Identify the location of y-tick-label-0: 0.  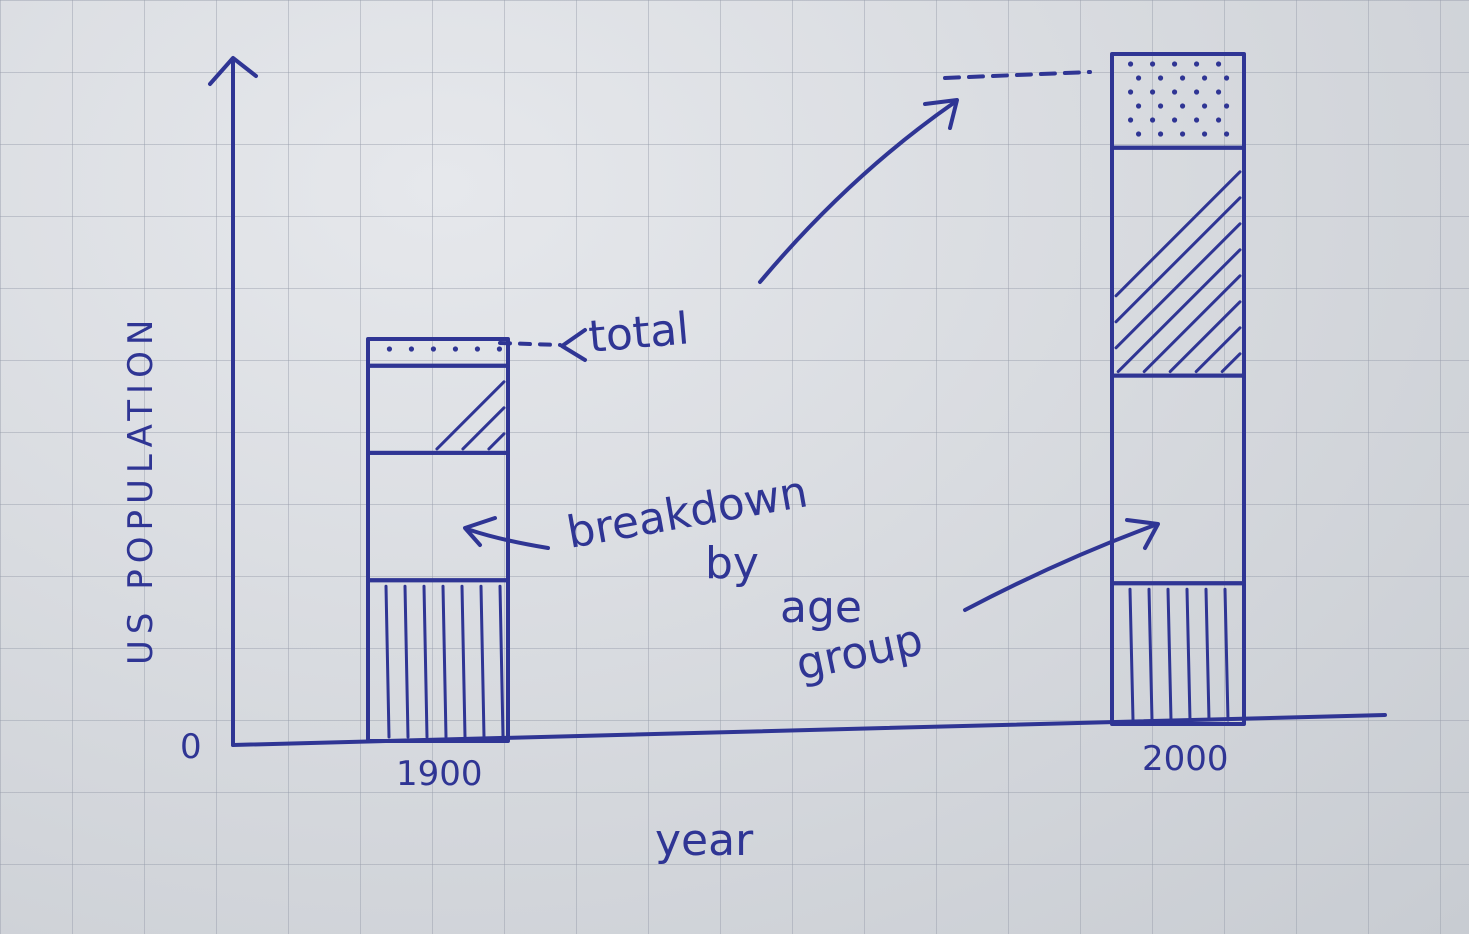
(191, 747).